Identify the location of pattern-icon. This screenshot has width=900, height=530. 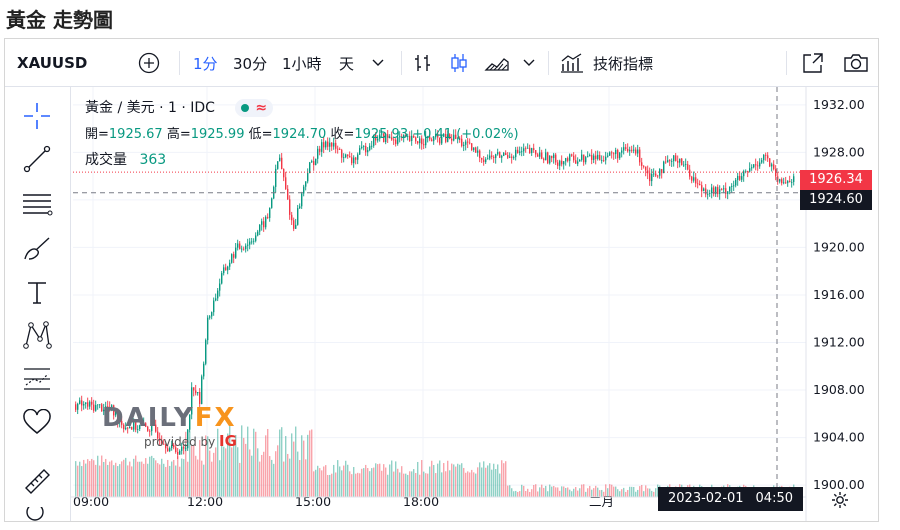
(37, 335).